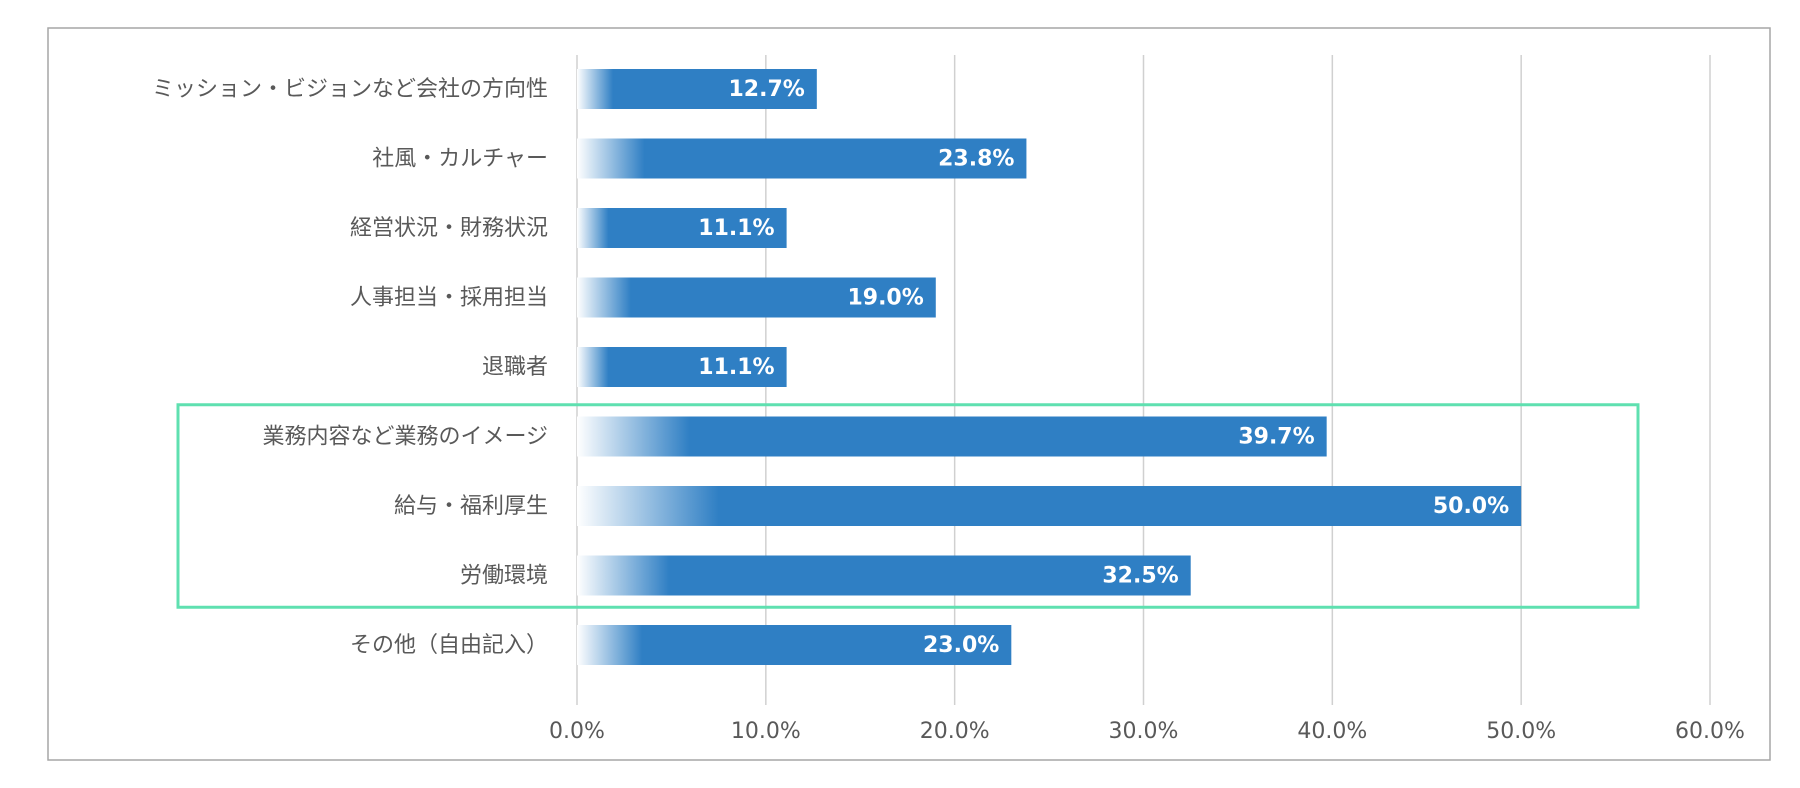  Describe the element at coordinates (1140, 576) in the screenshot. I see `data-label: 32.5%` at that location.